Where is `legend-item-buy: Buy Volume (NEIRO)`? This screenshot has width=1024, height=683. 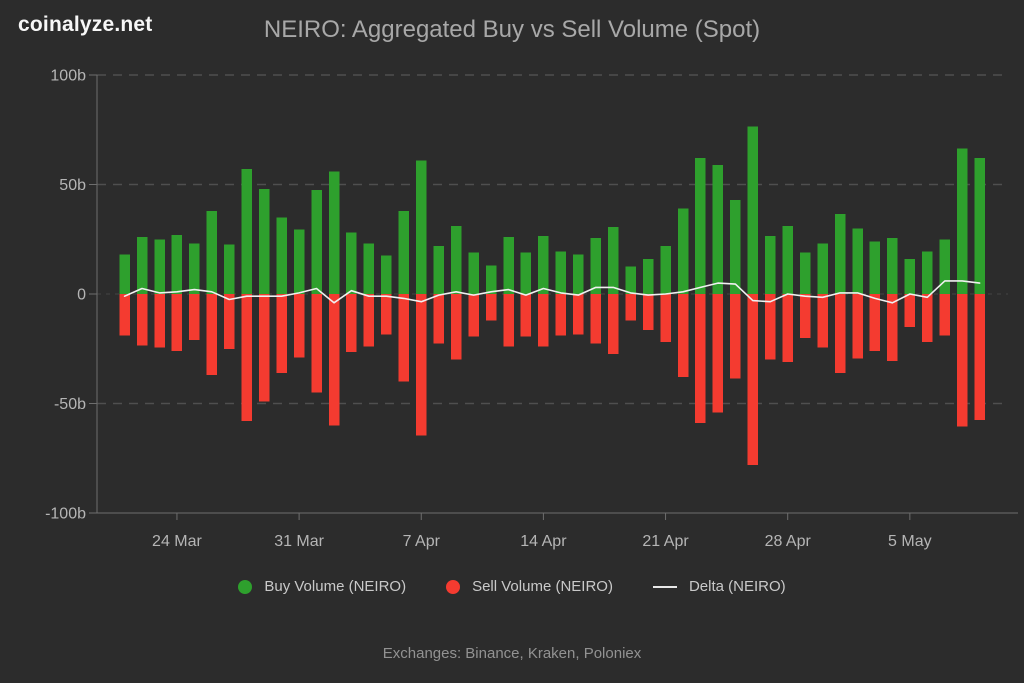 legend-item-buy: Buy Volume (NEIRO) is located at coordinates (322, 586).